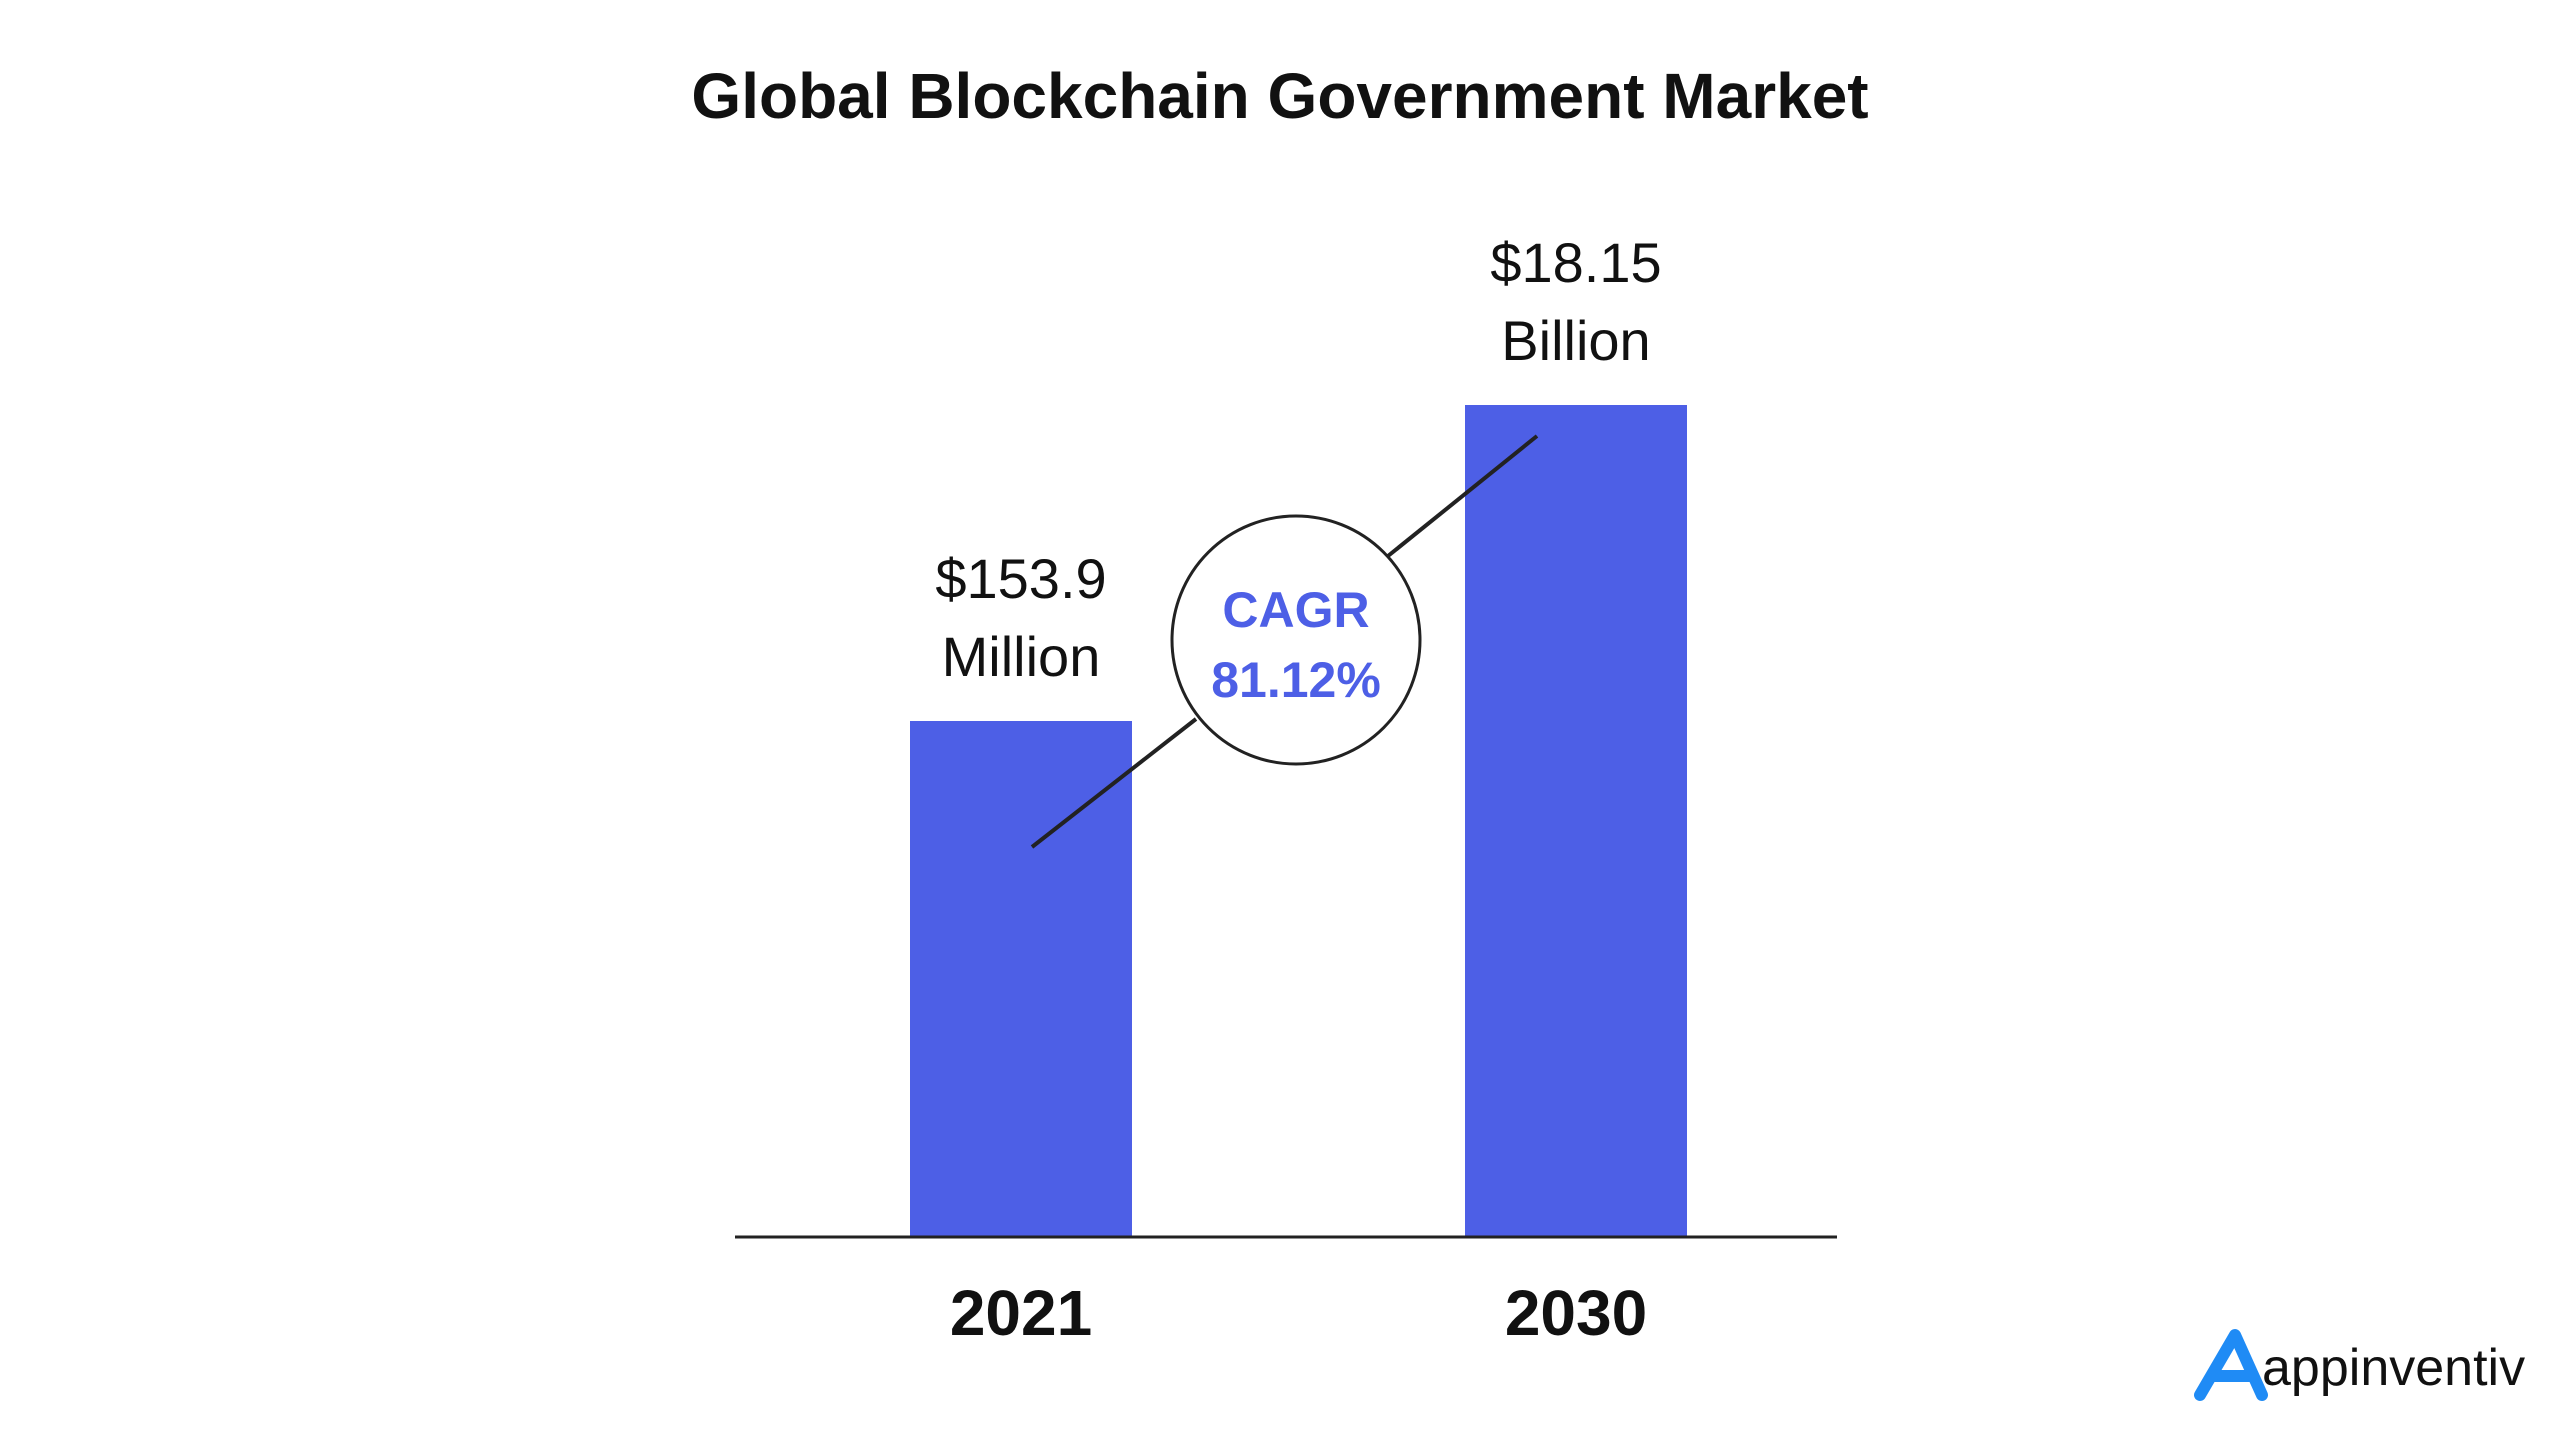 This screenshot has height=1445, width=2560. What do you see at coordinates (2393, 1368) in the screenshot?
I see `brand-name: appinventiv` at bounding box center [2393, 1368].